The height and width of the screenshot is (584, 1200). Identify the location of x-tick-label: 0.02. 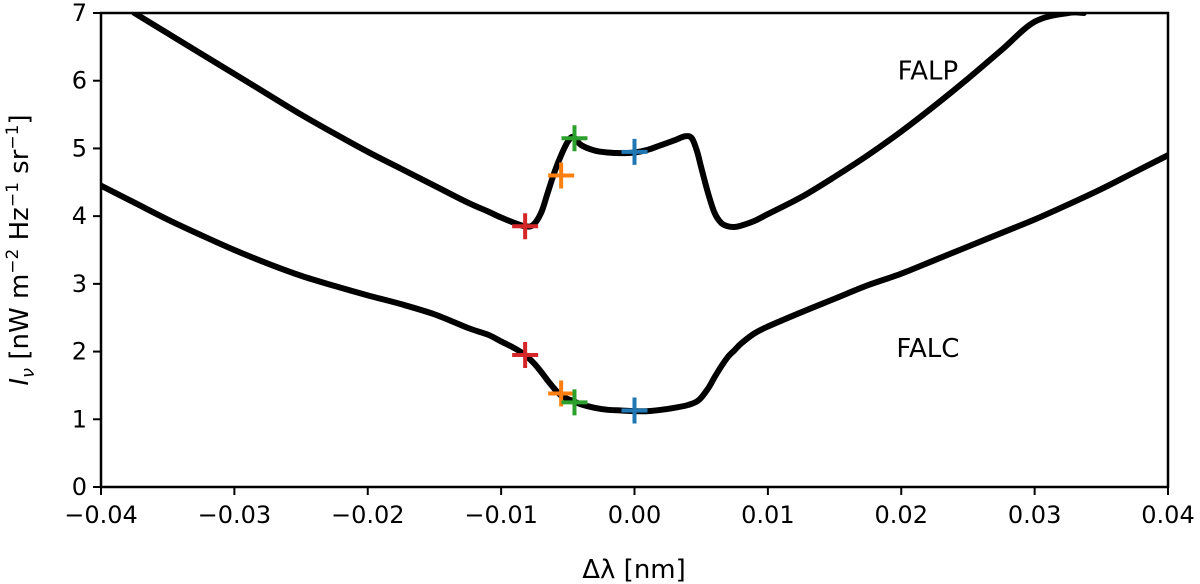
(901, 515).